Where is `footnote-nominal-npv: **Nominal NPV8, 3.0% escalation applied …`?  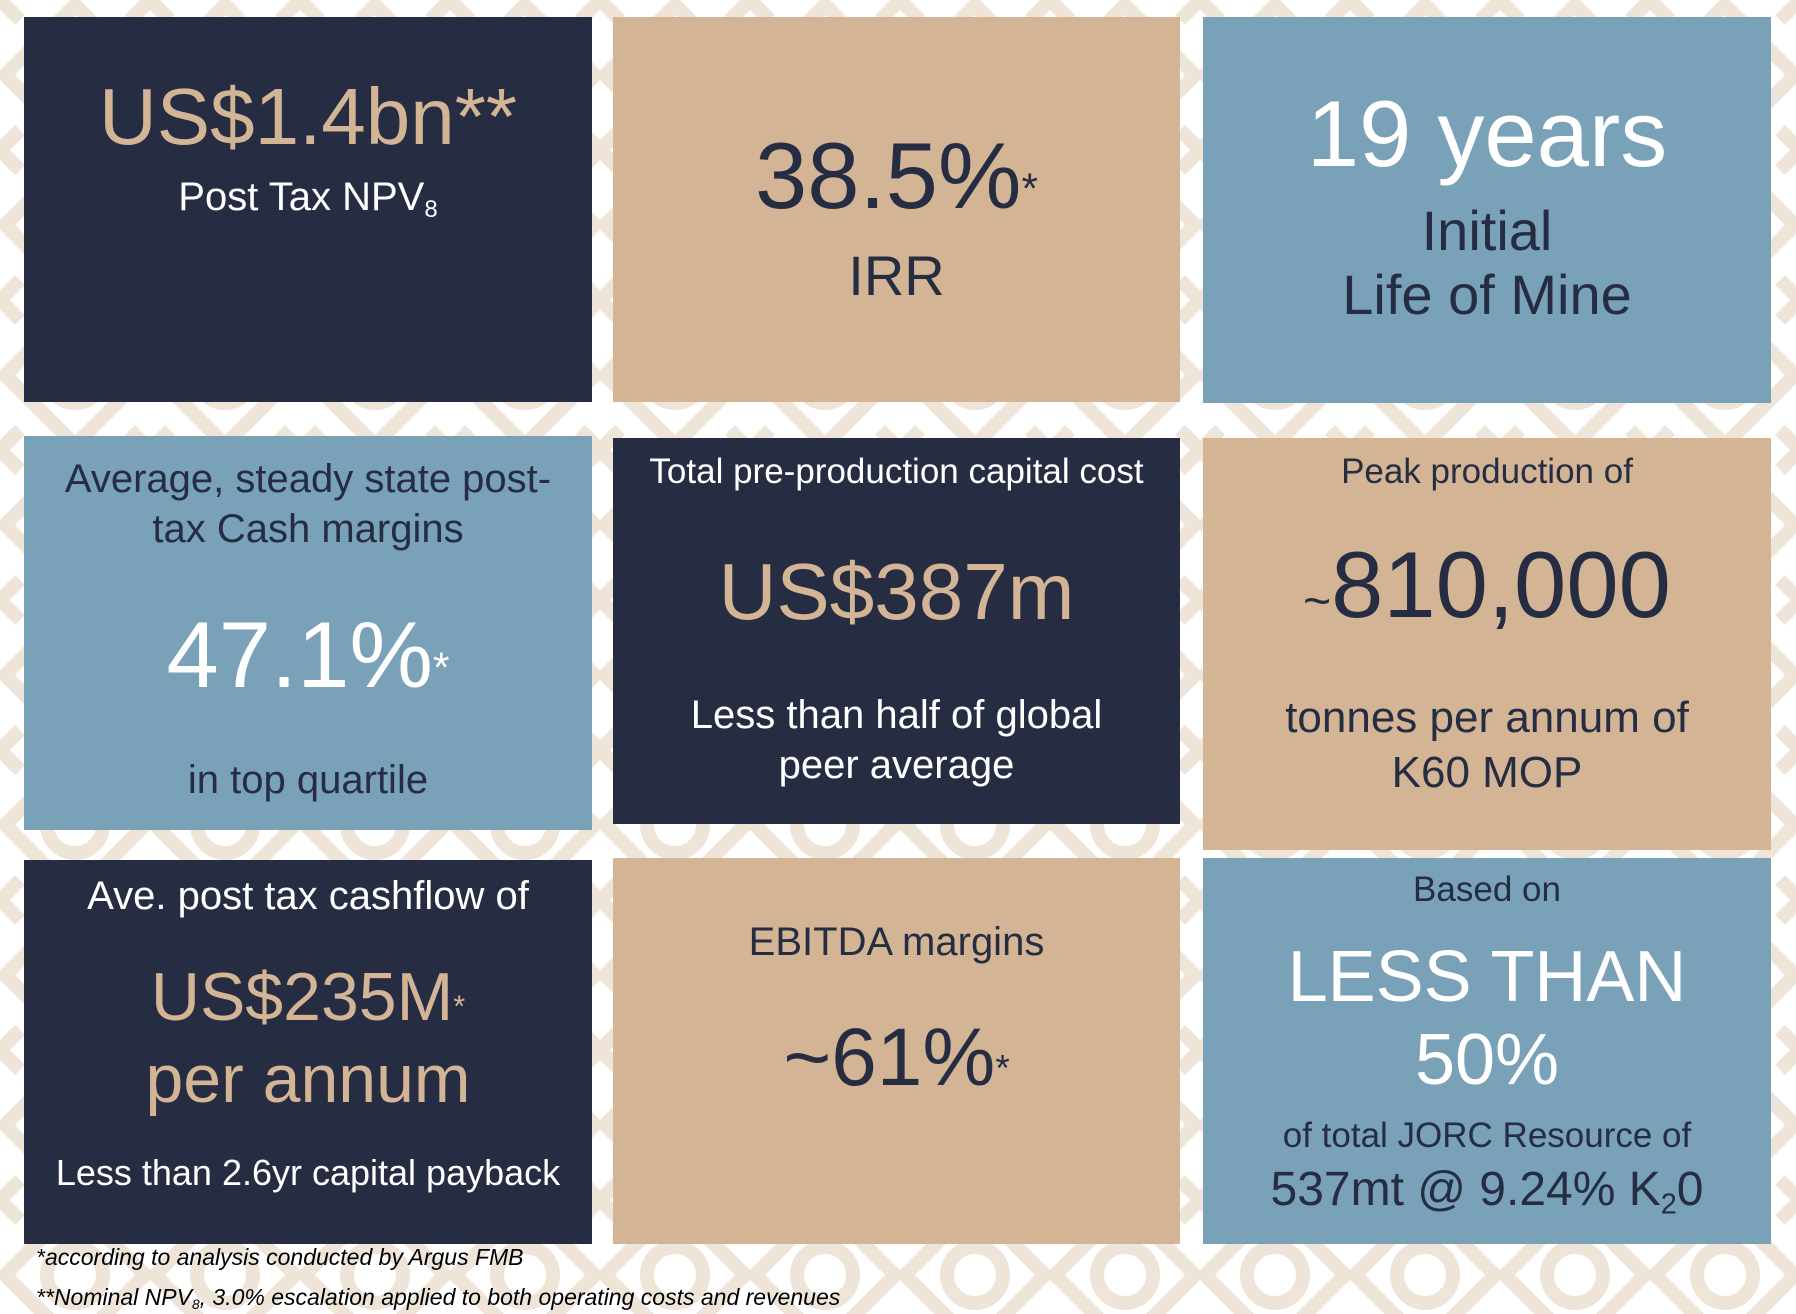
footnote-nominal-npv: **Nominal NPV8, 3.0% escalation applied … is located at coordinates (438, 1298).